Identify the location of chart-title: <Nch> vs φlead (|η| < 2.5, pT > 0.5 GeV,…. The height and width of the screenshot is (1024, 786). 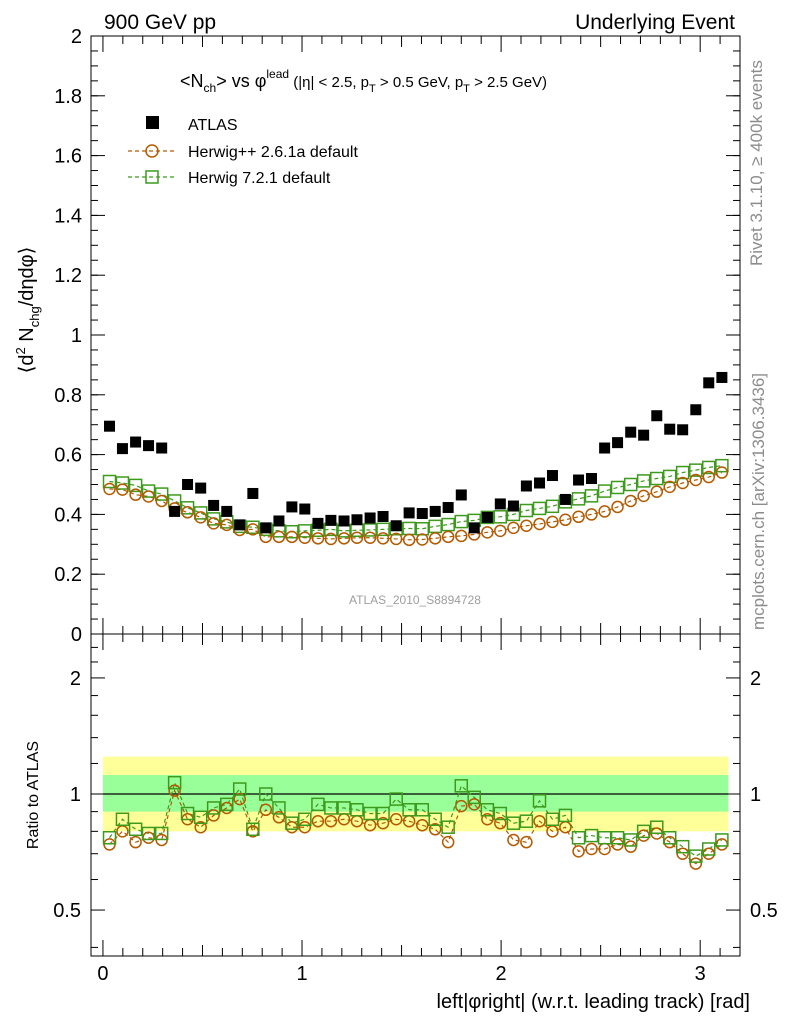
(363, 81).